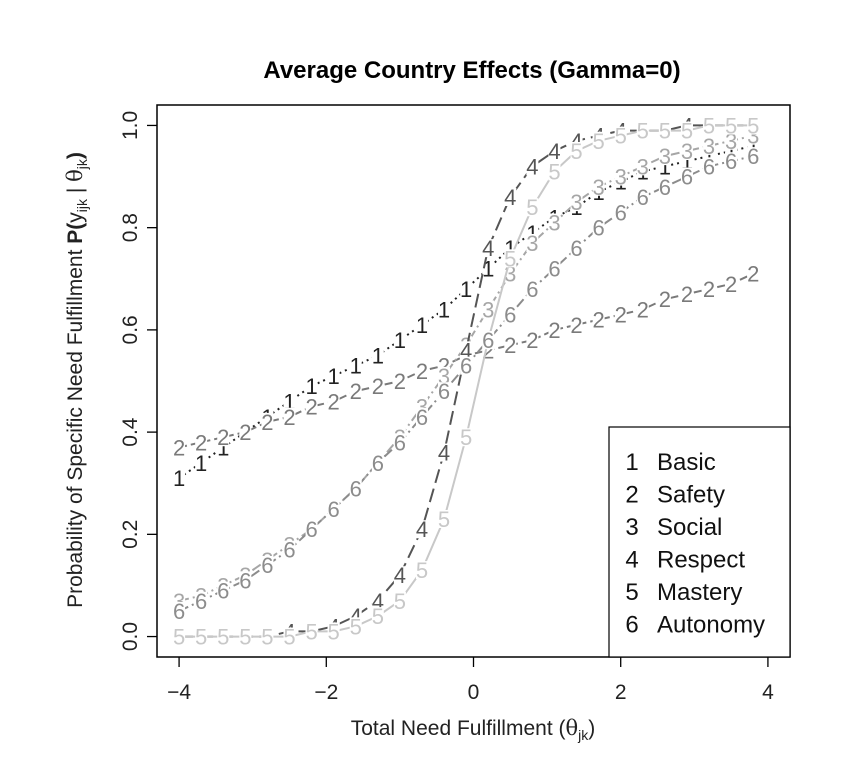  What do you see at coordinates (130, 227) in the screenshot?
I see `y-tick-label: 0.8` at bounding box center [130, 227].